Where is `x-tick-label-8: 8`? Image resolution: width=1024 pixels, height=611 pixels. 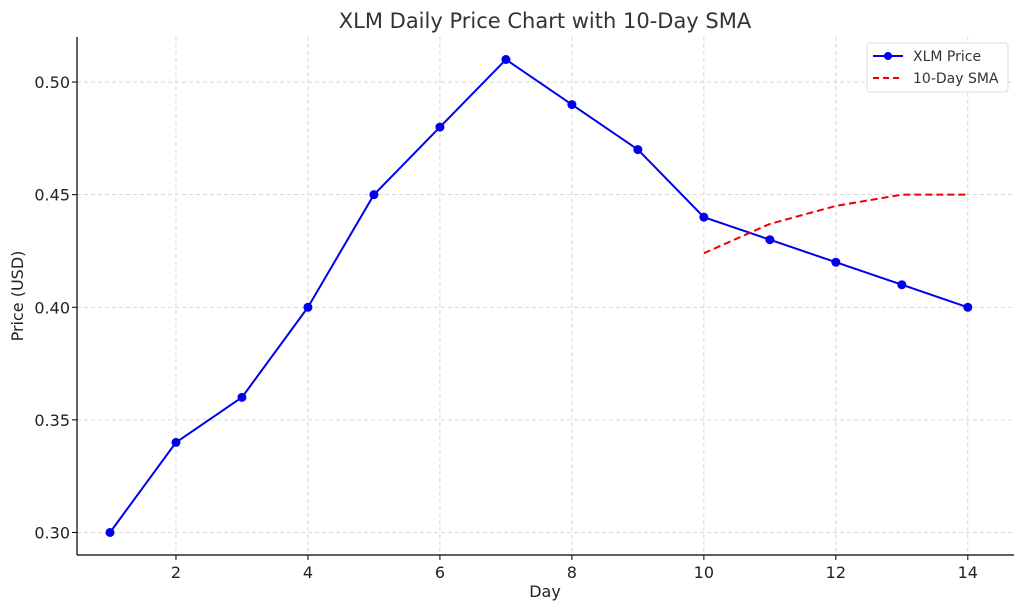 x-tick-label-8: 8 is located at coordinates (572, 572).